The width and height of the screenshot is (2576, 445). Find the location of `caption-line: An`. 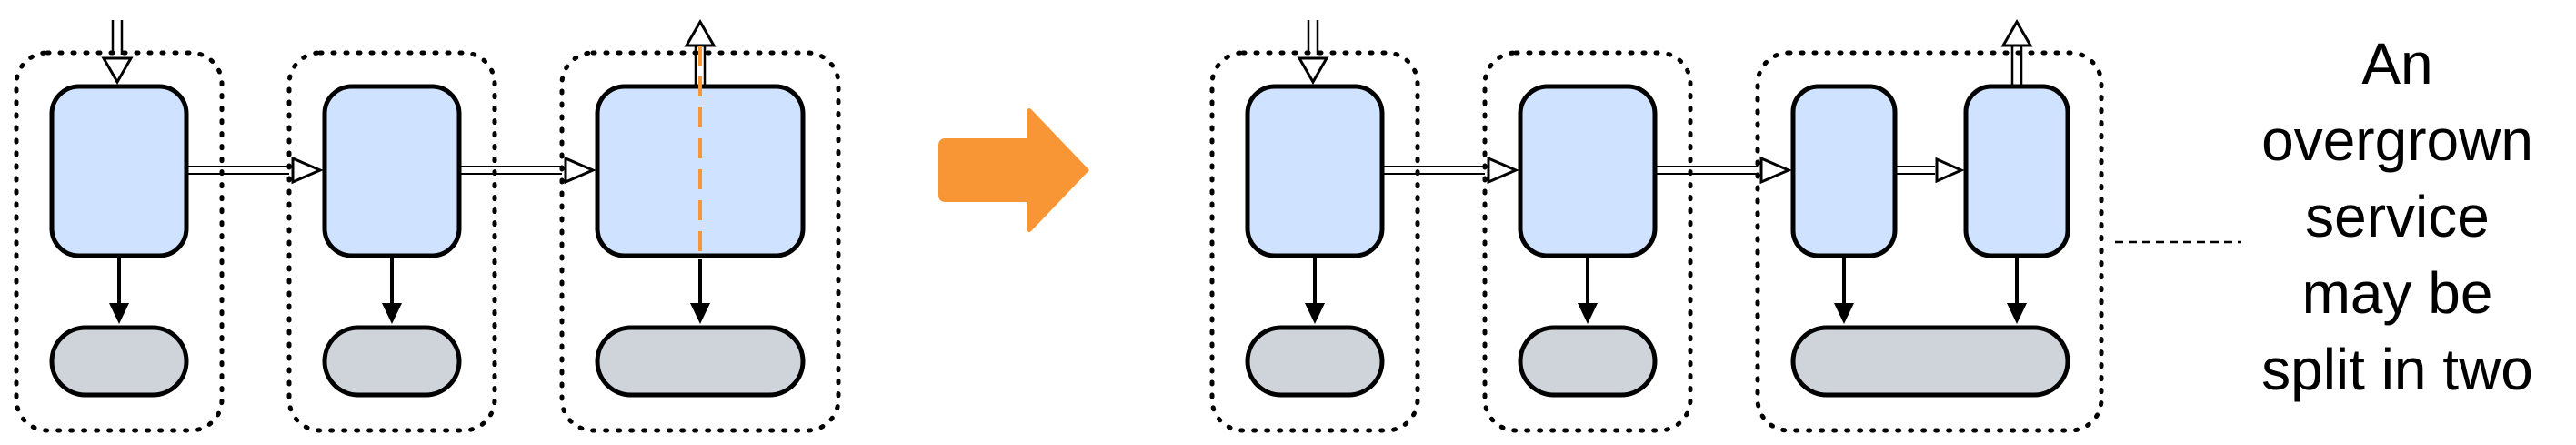

caption-line: An is located at coordinates (2397, 63).